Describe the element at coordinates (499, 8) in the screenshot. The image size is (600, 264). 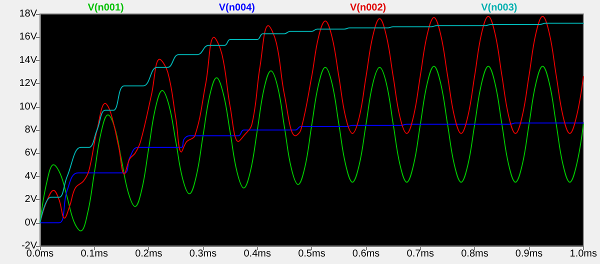
I see `series-label: V(n003)` at that location.